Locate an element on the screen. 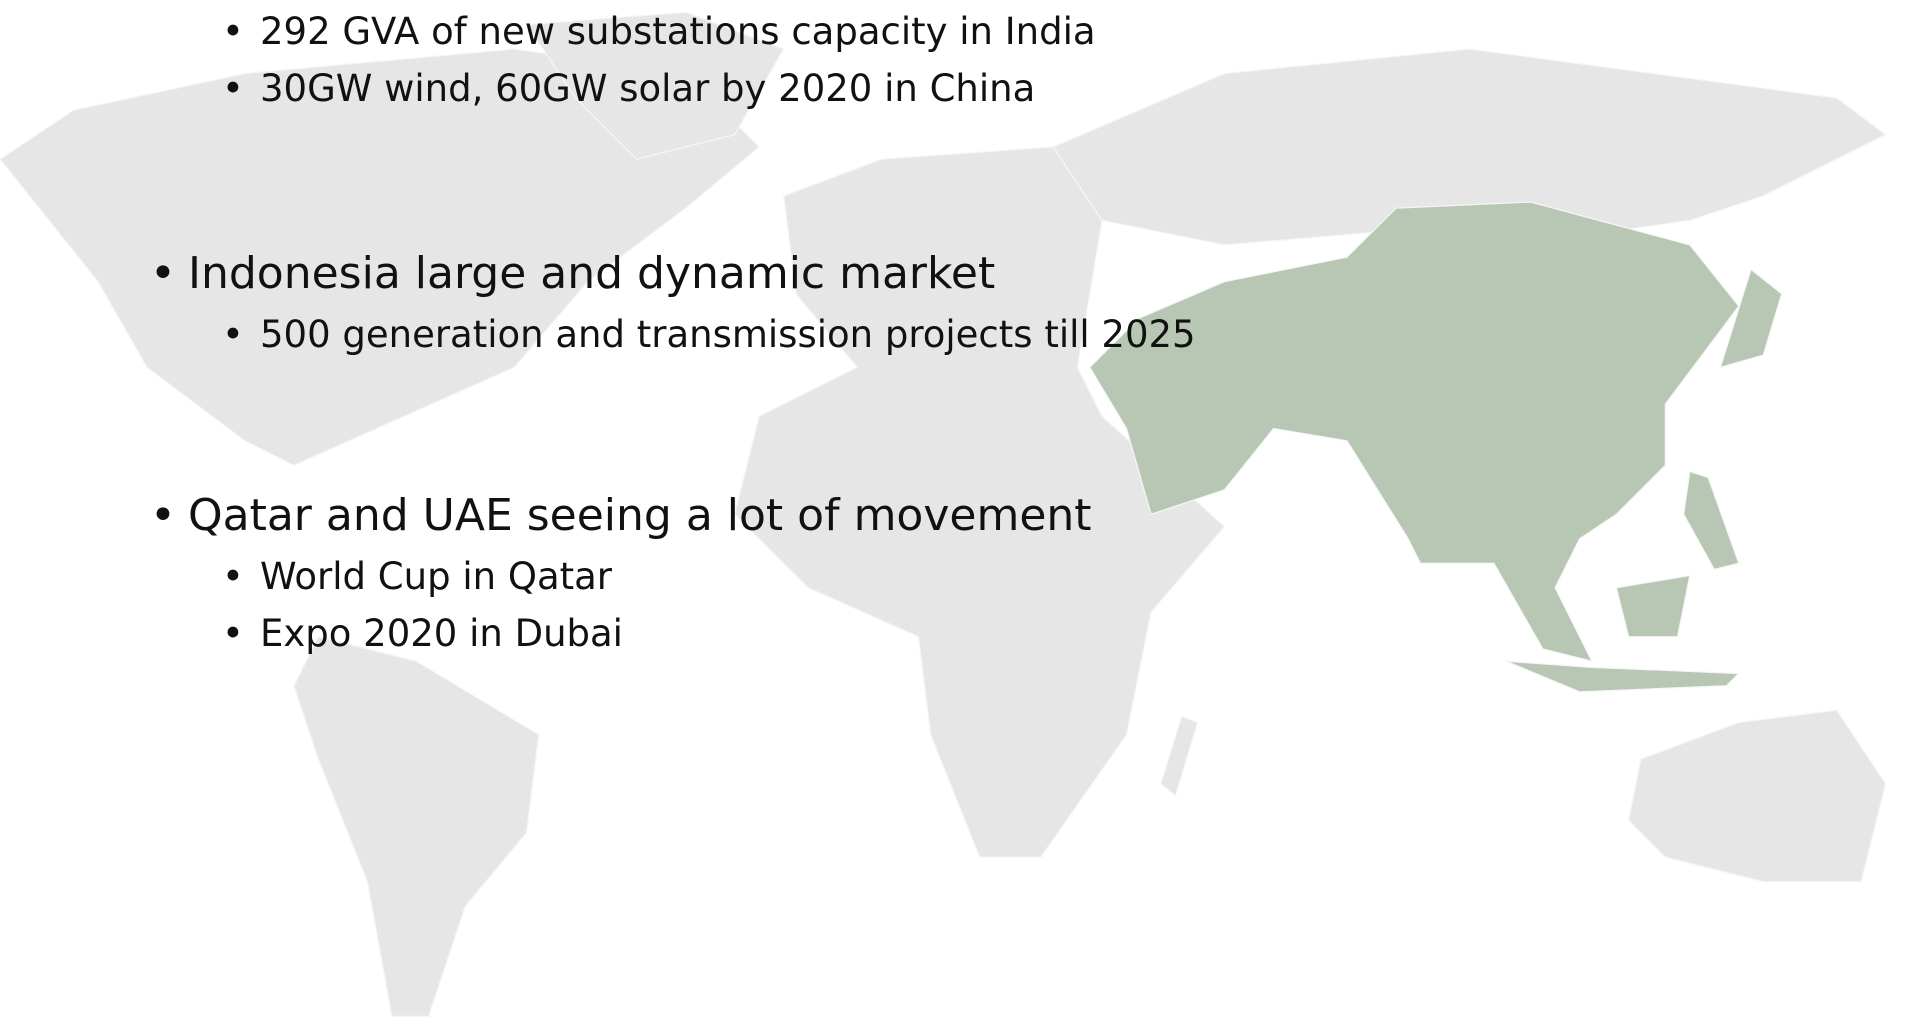  japan is located at coordinates (1751, 318).